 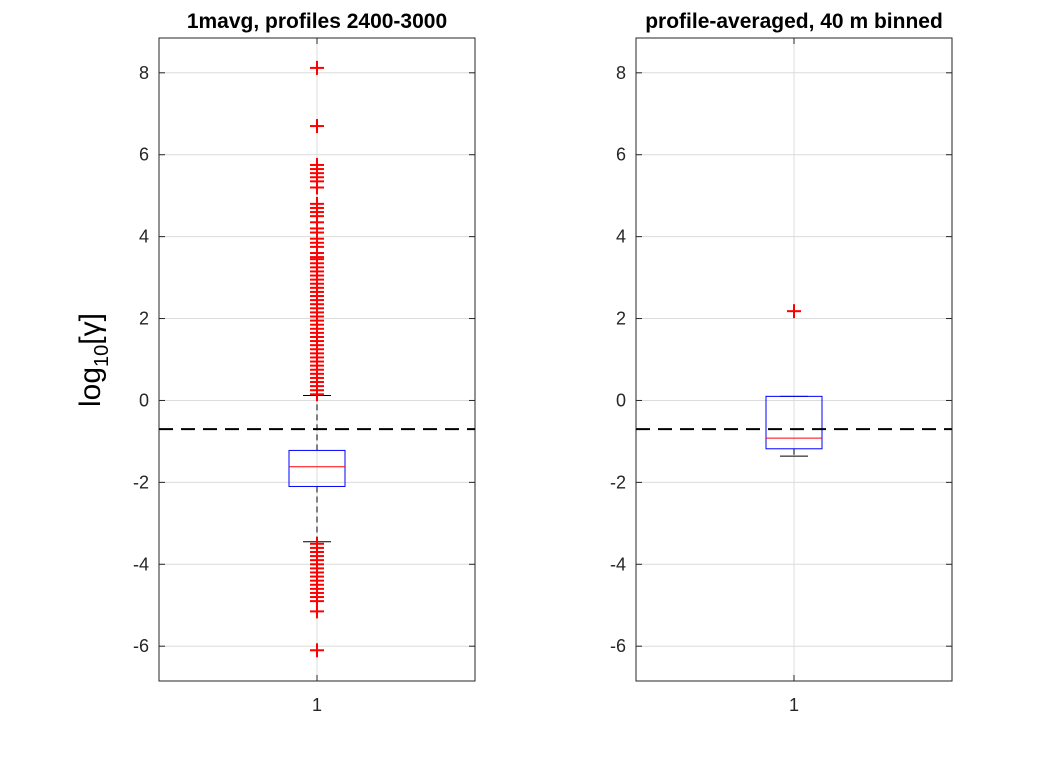 I want to click on panel-title: 1mavg, profiles 2400-3000, so click(x=317, y=21).